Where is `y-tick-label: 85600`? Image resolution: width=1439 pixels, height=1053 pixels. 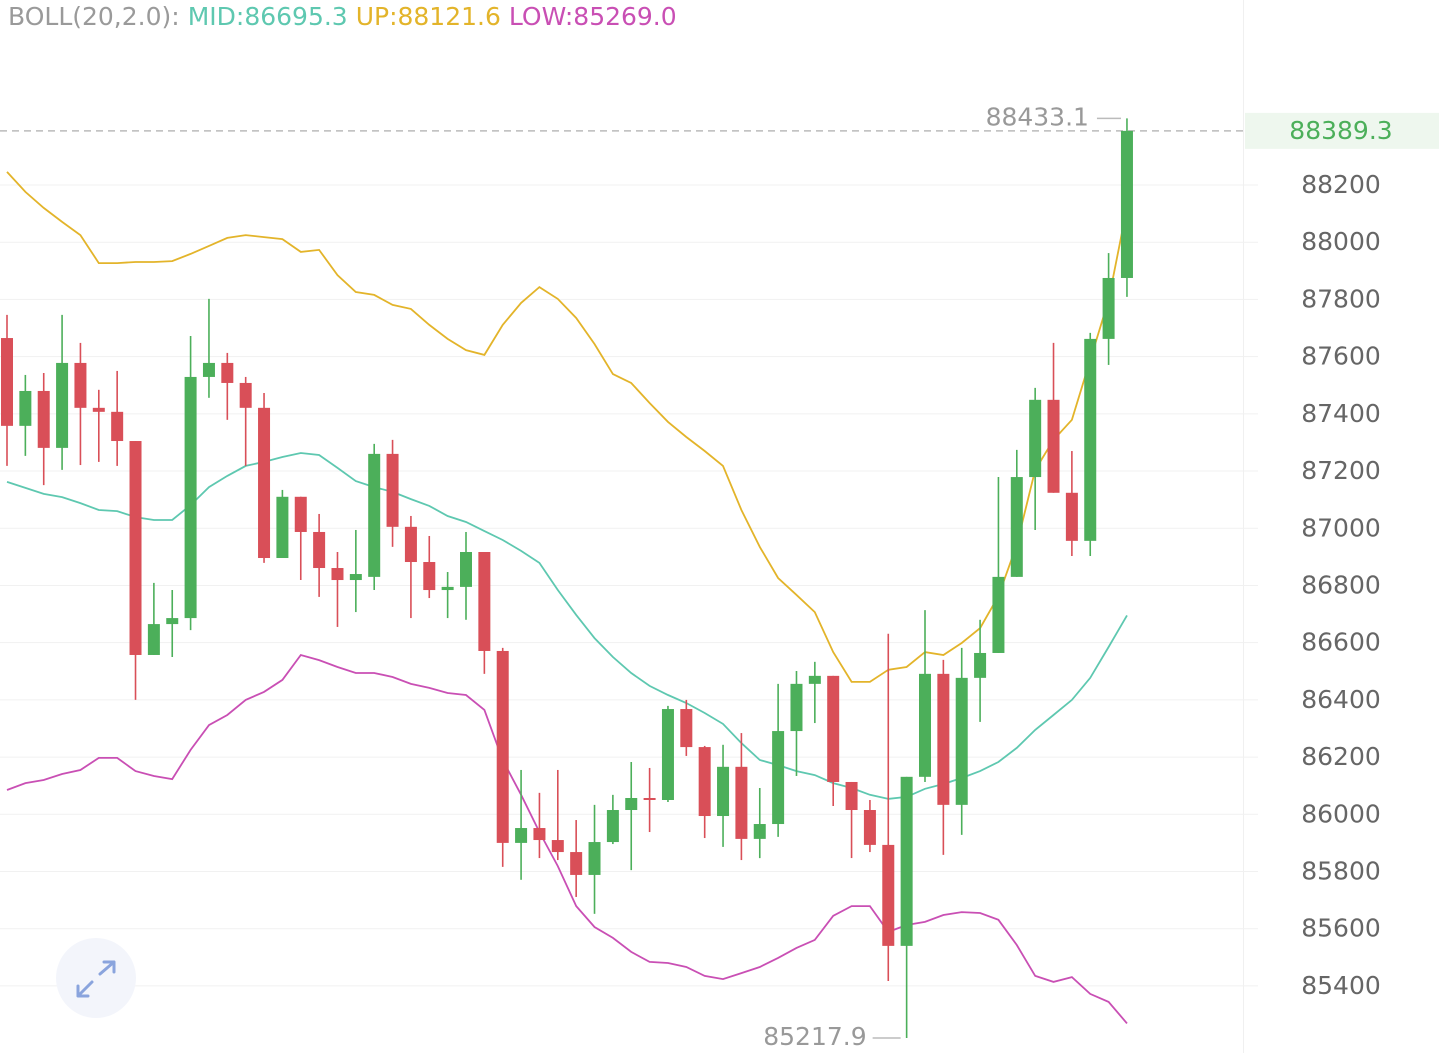 y-tick-label: 85600 is located at coordinates (1341, 928).